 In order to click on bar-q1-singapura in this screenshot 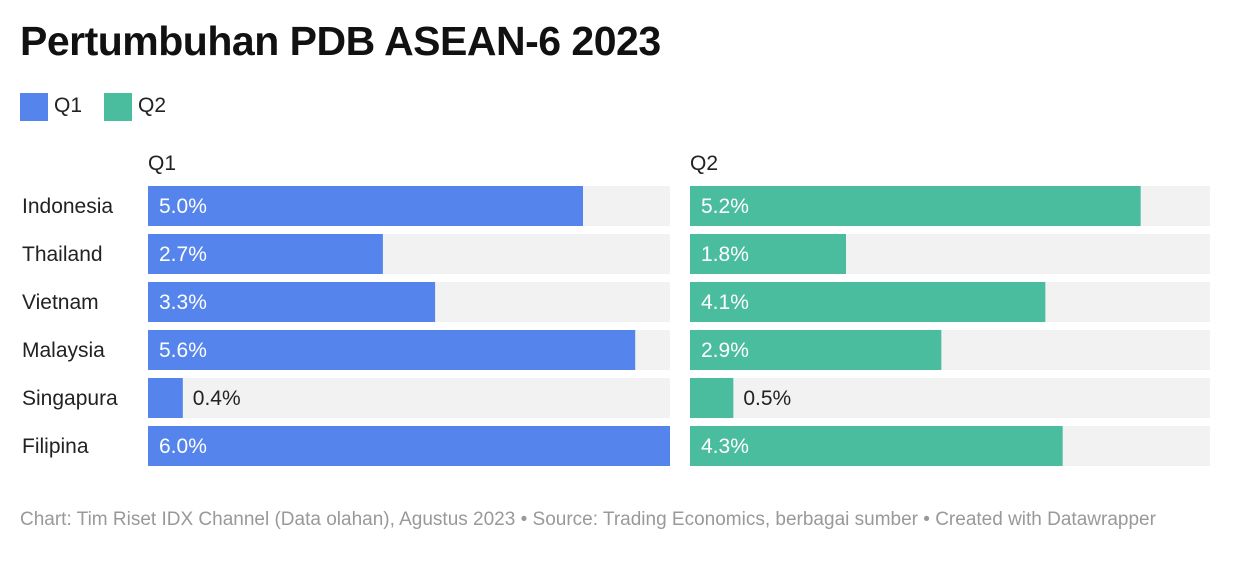, I will do `click(165, 398)`.